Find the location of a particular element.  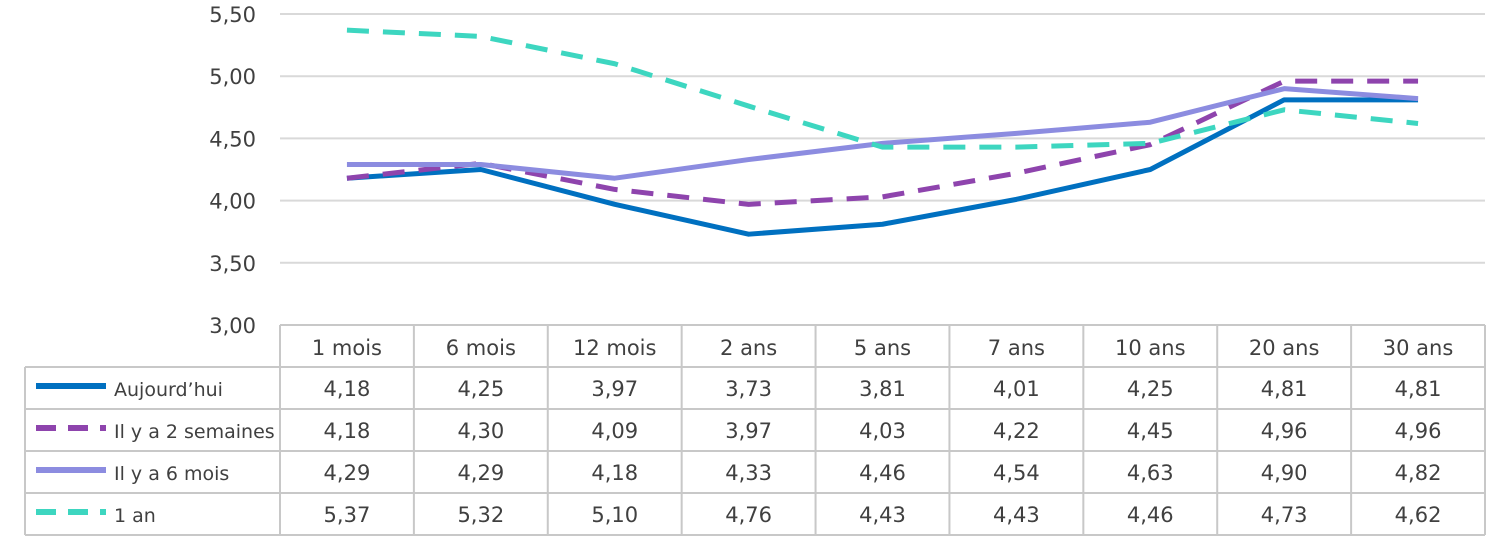

data-value: 4,90 is located at coordinates (1284, 473).